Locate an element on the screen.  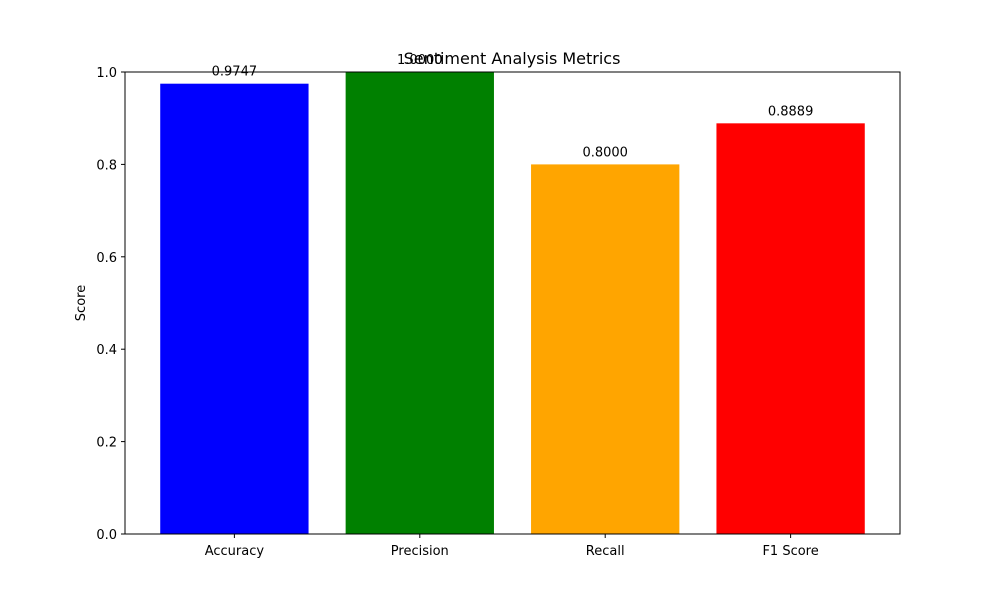
value-label: 0.8889 is located at coordinates (791, 111).